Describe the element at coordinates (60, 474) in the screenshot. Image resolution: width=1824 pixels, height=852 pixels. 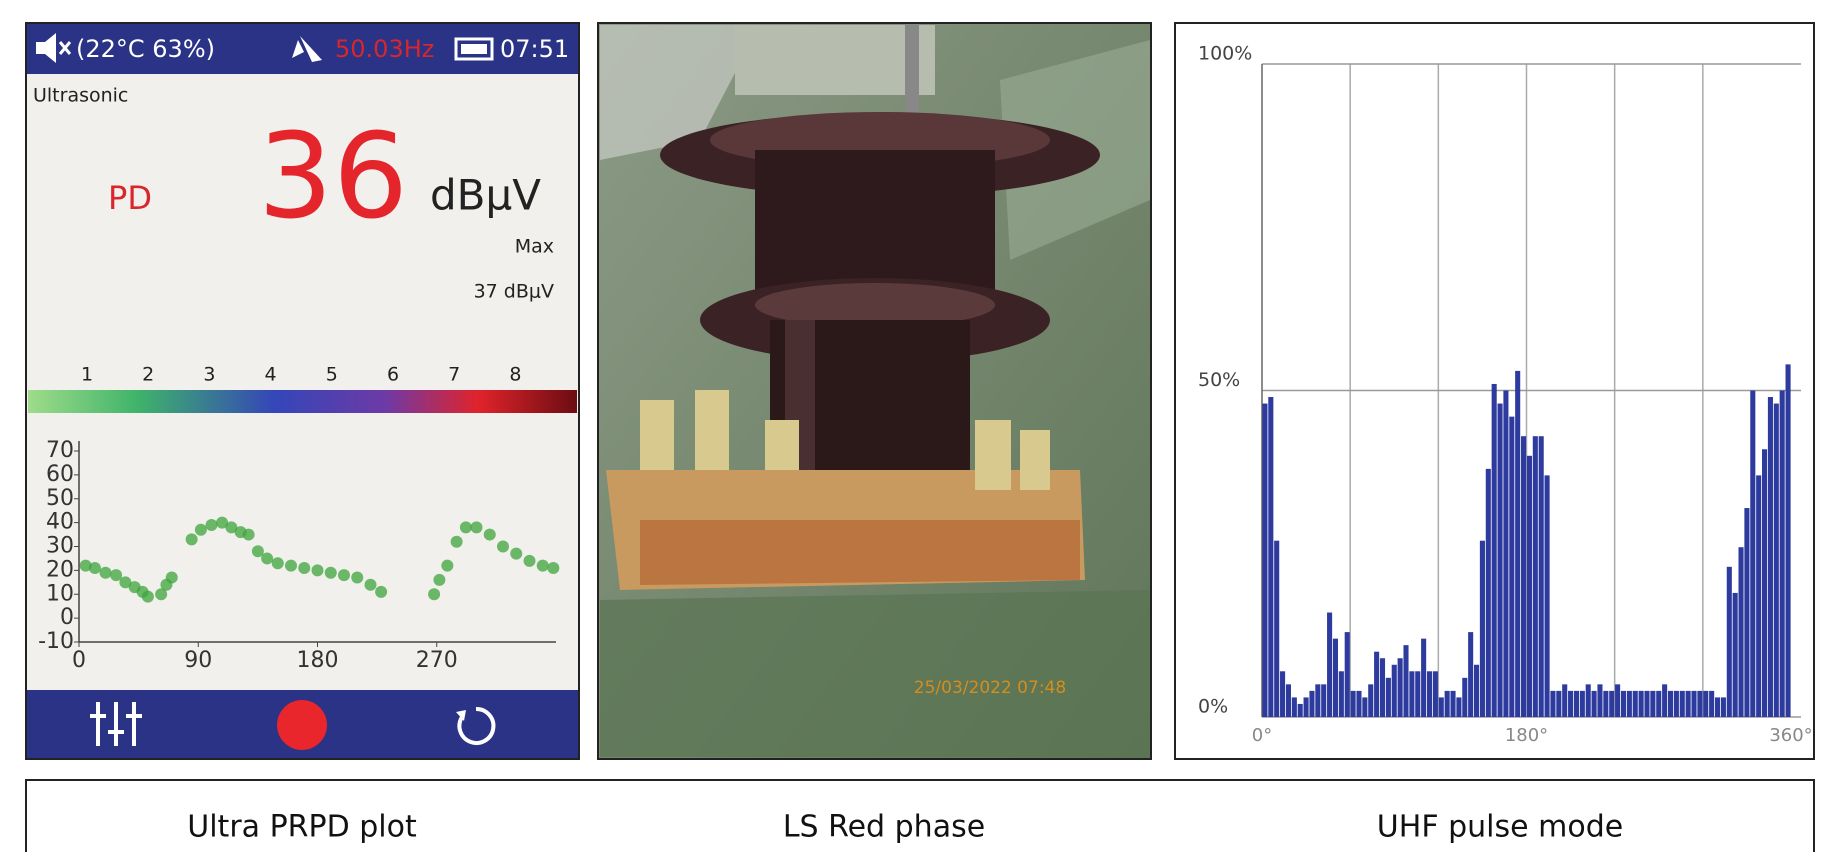
I see `y-tick-label: 60` at that location.